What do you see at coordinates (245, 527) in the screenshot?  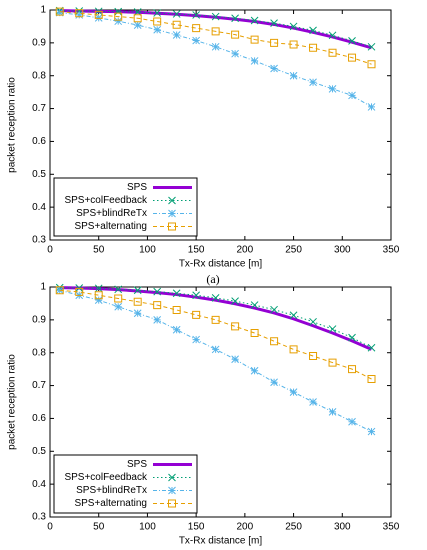 I see `x-tick-label: 200` at bounding box center [245, 527].